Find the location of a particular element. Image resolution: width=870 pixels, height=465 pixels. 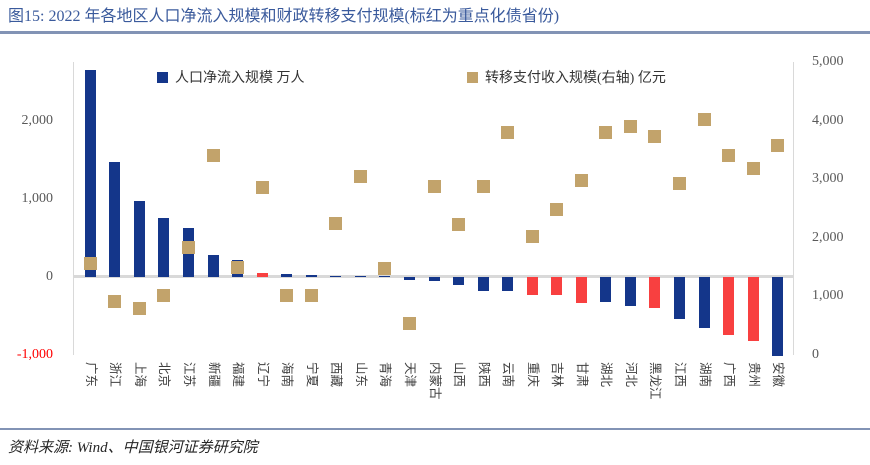

right-axis-tick-label: 1,000 is located at coordinates (828, 296).